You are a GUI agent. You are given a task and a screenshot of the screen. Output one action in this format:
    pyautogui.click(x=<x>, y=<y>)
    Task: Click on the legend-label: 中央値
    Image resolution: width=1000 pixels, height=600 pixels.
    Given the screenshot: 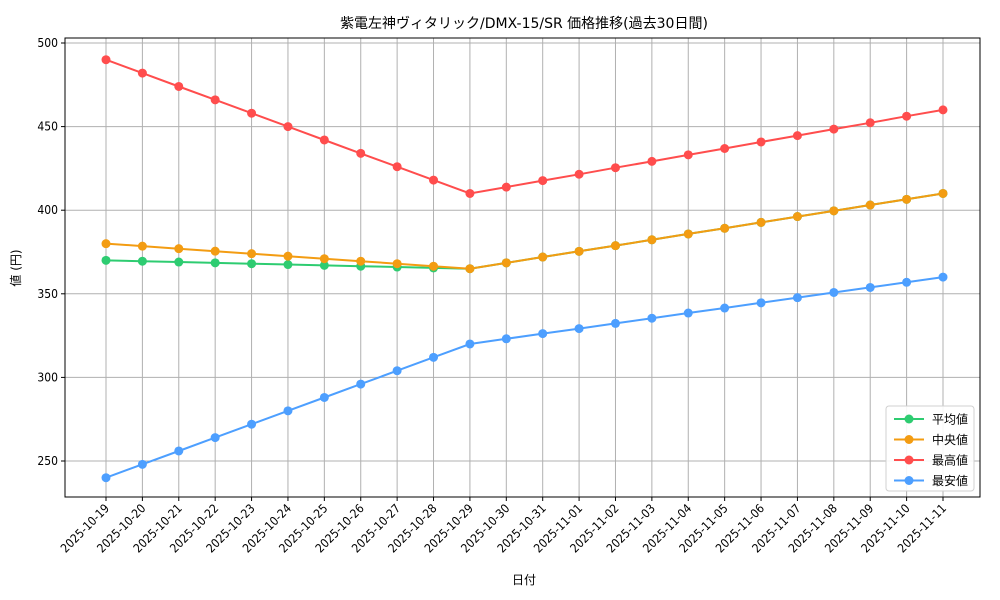 What is the action you would take?
    pyautogui.click(x=950, y=439)
    